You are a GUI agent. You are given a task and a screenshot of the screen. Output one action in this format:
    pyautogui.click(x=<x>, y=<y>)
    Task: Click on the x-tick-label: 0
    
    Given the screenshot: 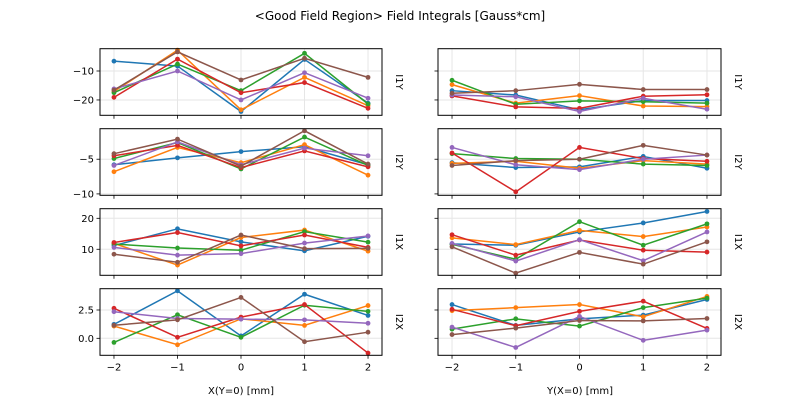 What is the action you would take?
    pyautogui.click(x=241, y=367)
    